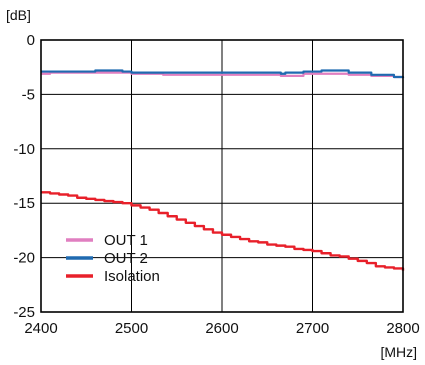 The width and height of the screenshot is (425, 365). Describe the element at coordinates (31, 40) in the screenshot. I see `y-tick-label-0: 0` at that location.